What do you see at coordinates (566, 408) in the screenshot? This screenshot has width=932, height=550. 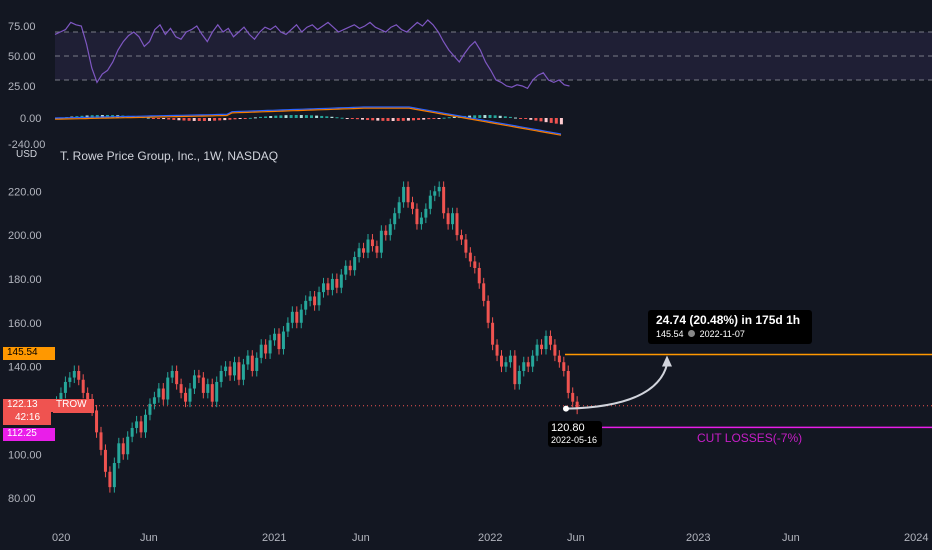 I see `projection-start-dot` at bounding box center [566, 408].